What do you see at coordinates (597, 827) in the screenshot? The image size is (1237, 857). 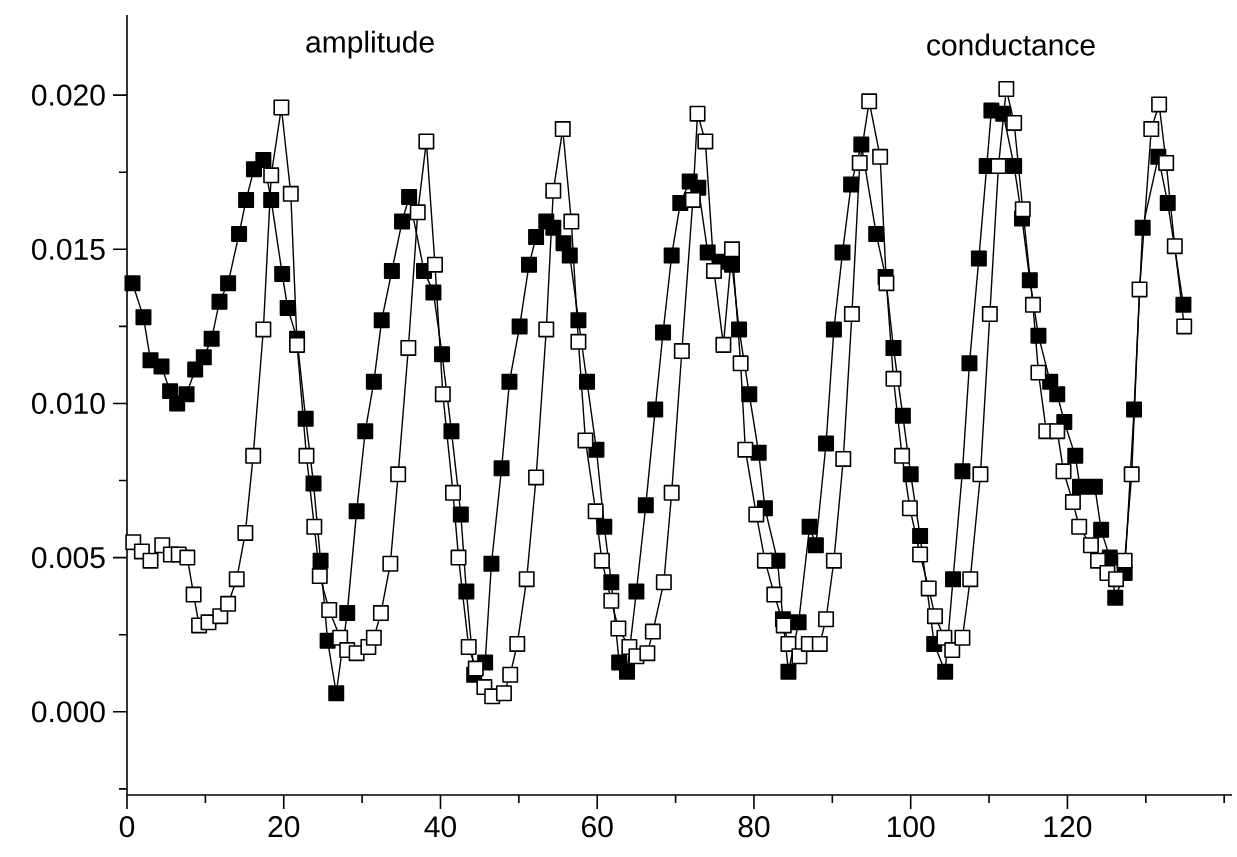 I see `x-tick-label: 60` at bounding box center [597, 827].